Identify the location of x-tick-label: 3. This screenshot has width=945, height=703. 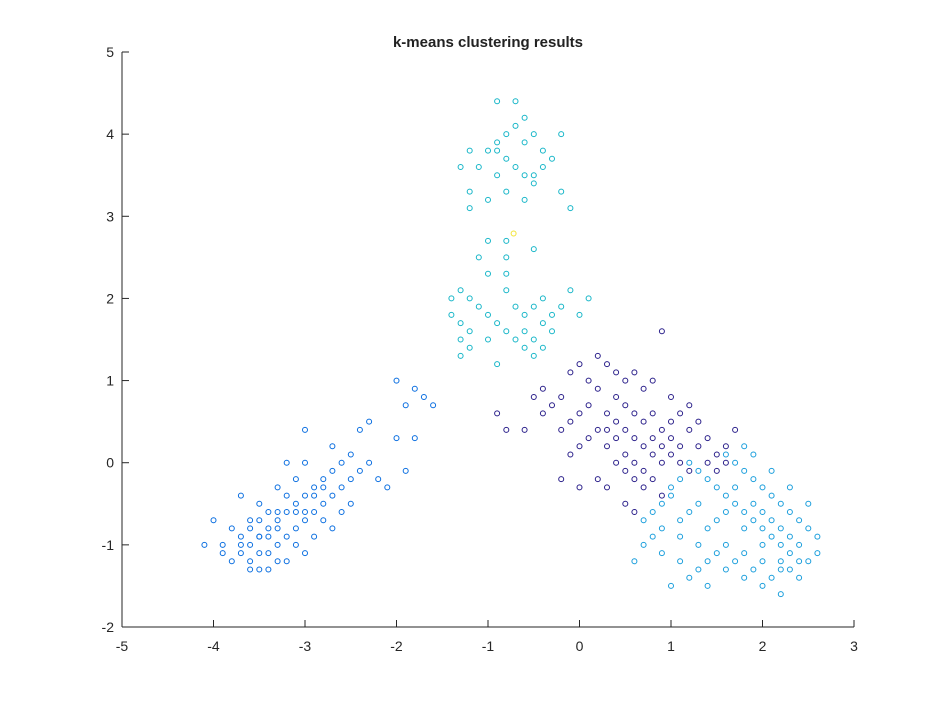
(854, 646).